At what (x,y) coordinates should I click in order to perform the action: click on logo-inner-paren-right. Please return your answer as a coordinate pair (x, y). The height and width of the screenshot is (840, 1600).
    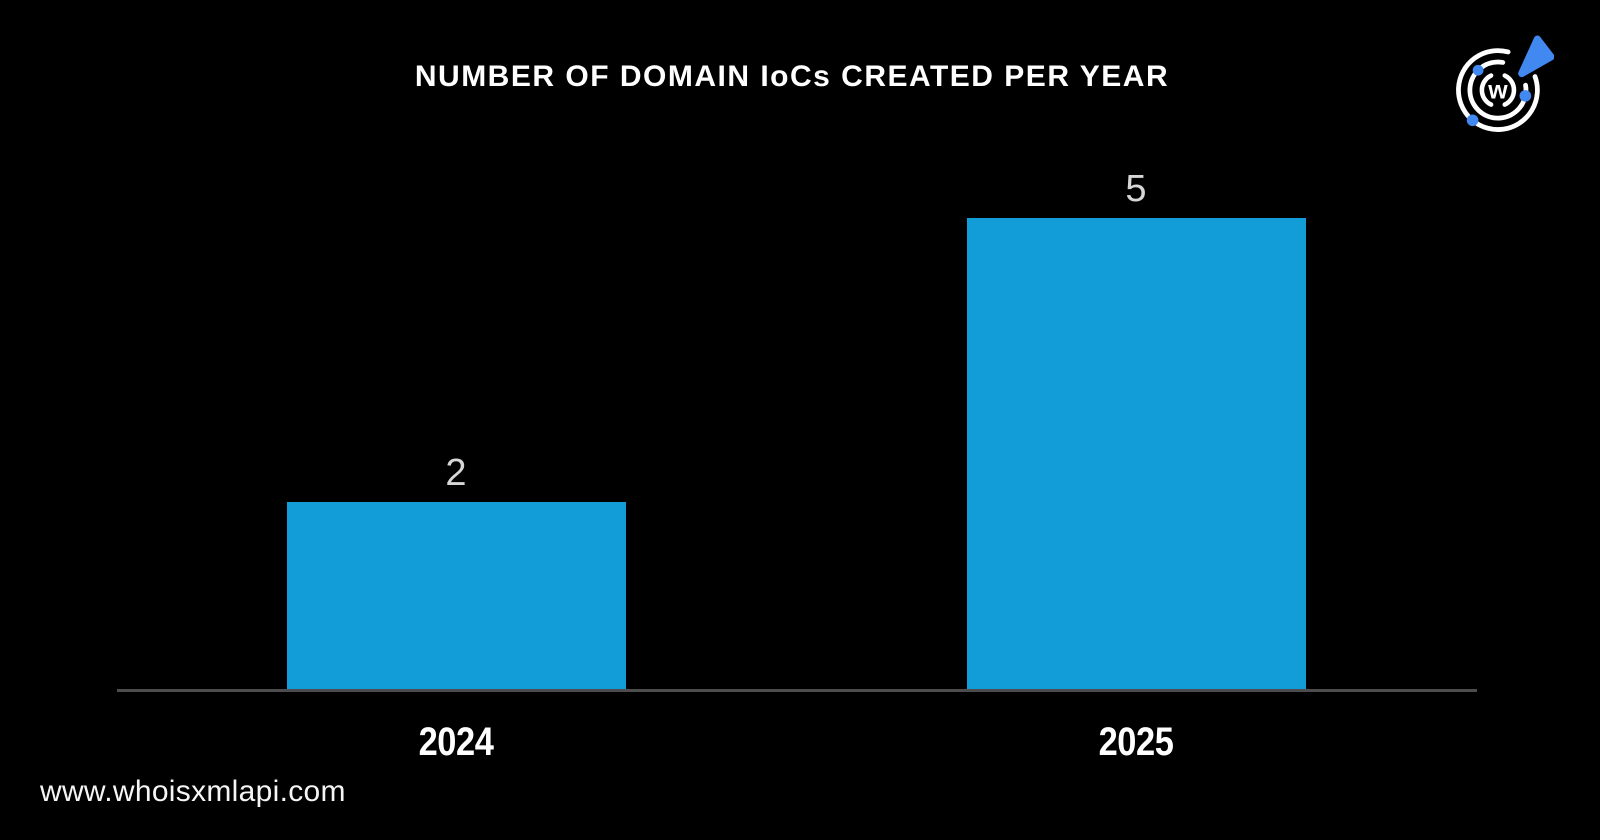
    Looking at the image, I should click on (1509, 90).